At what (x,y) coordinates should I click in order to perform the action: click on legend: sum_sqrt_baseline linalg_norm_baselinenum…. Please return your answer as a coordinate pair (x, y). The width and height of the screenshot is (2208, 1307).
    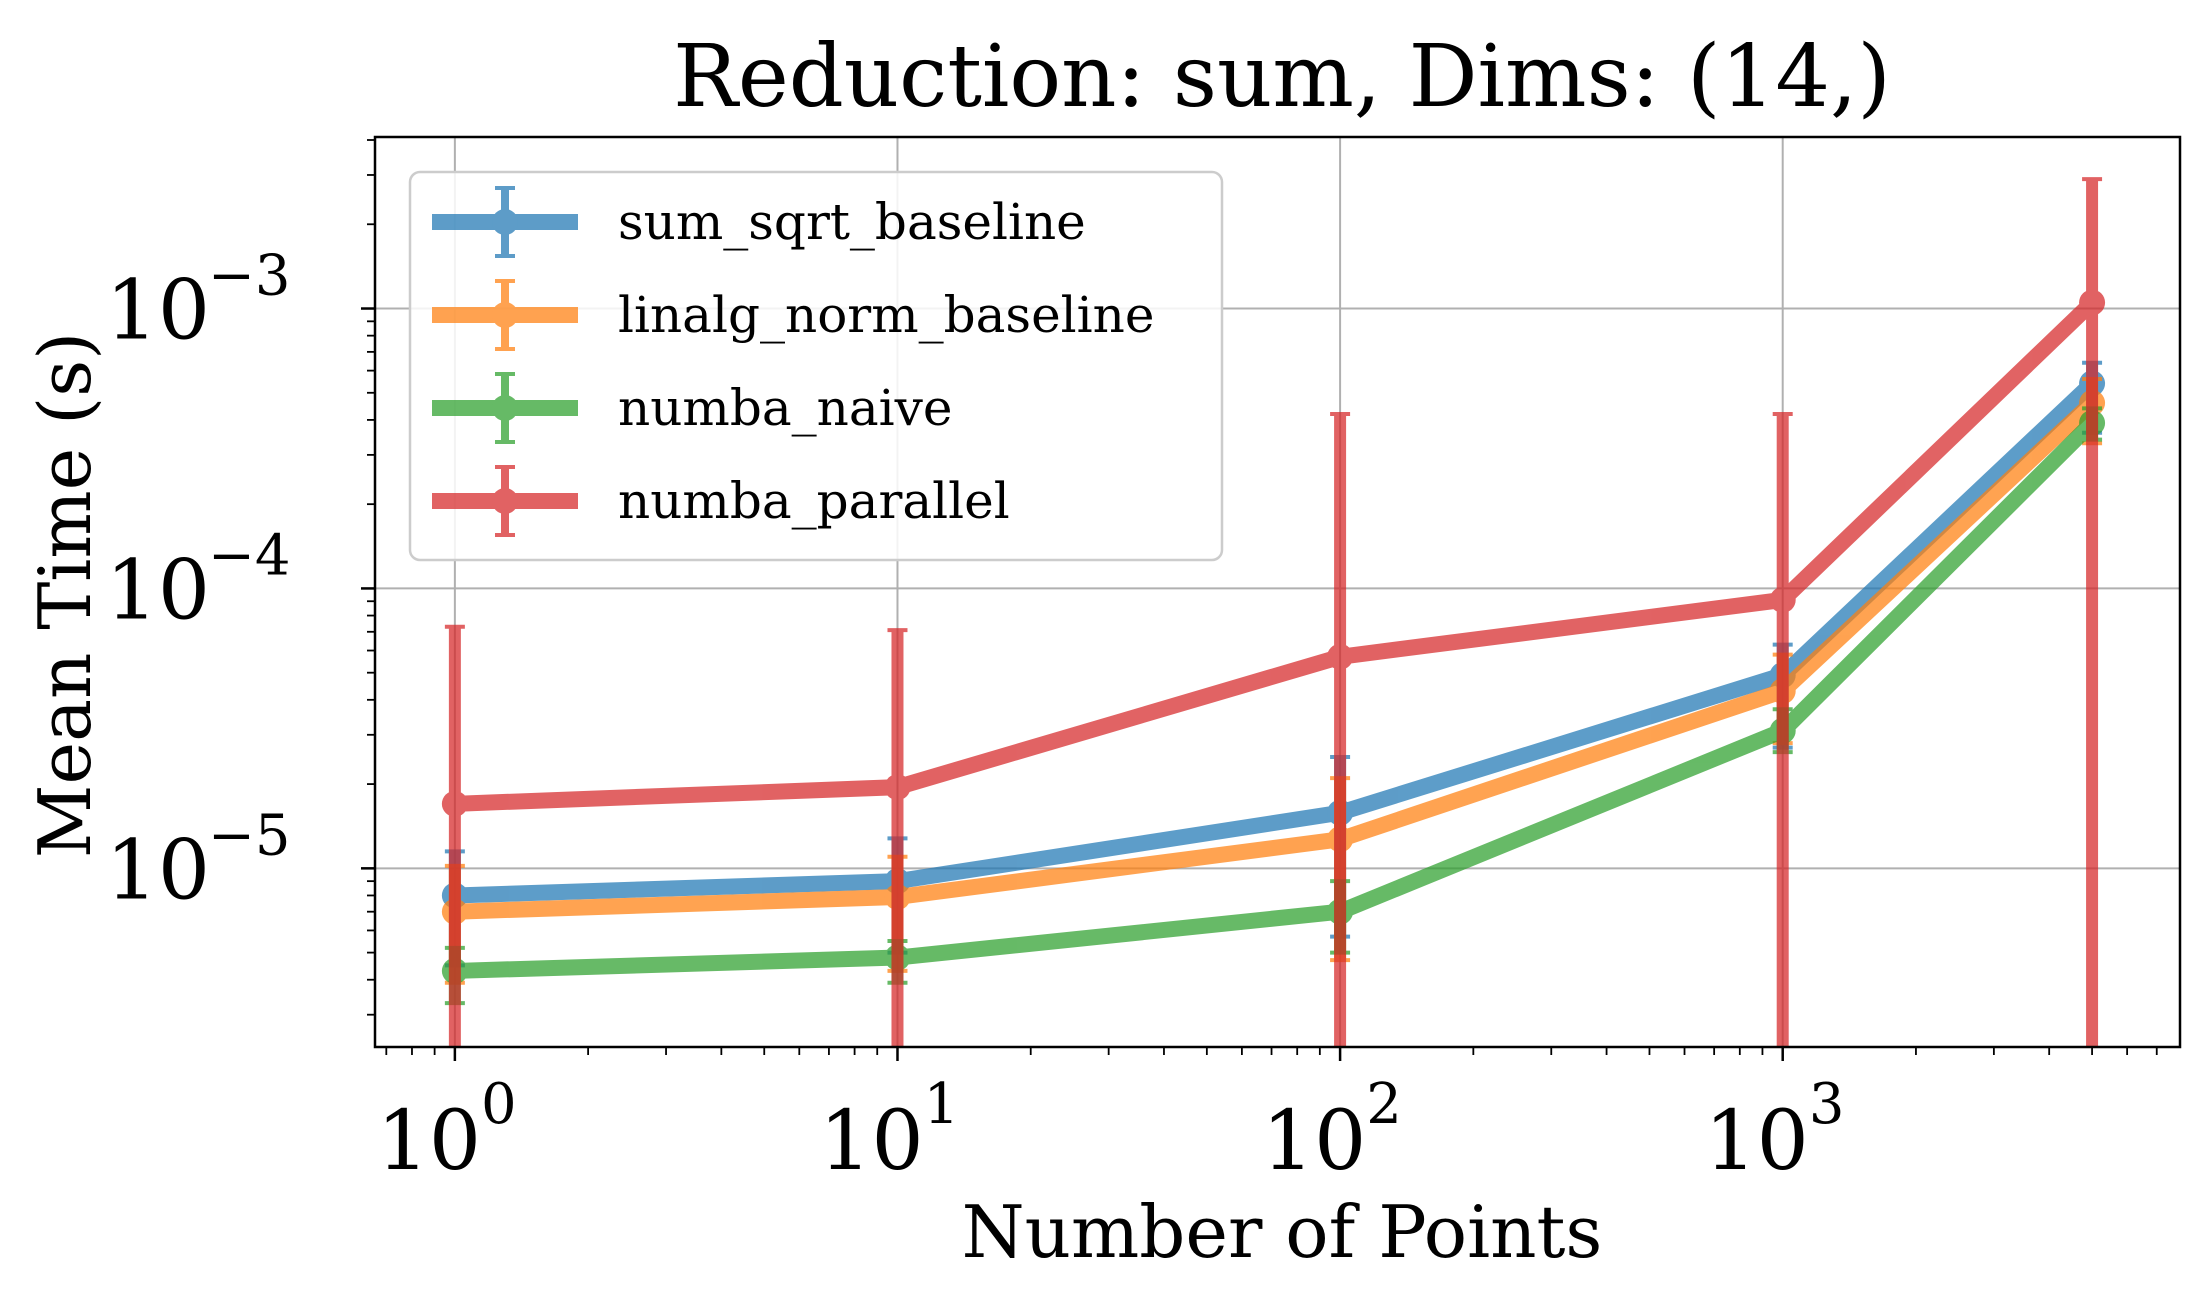
    Looking at the image, I should click on (816, 366).